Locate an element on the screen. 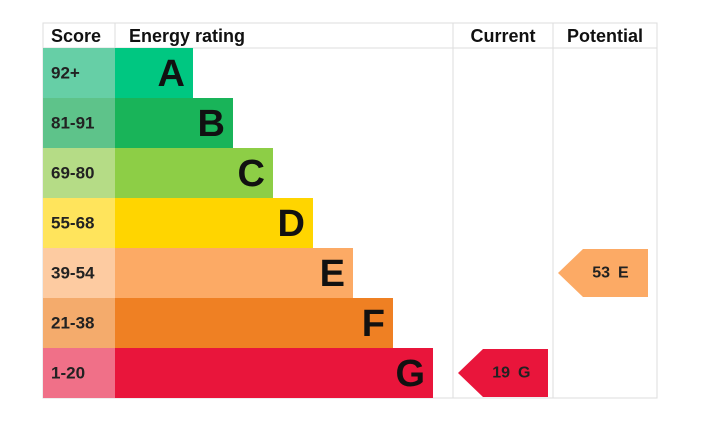  band-letter: F is located at coordinates (373, 324).